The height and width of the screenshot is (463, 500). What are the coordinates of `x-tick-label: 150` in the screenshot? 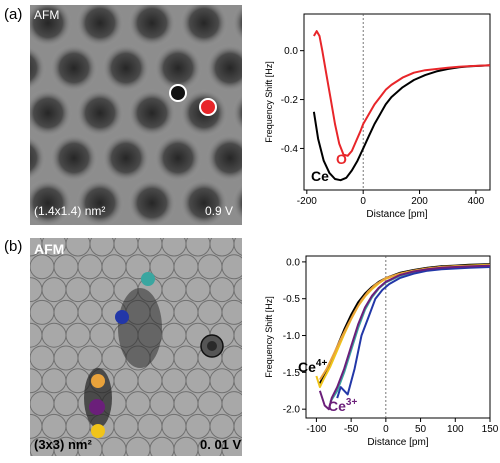 It's located at (490, 429).